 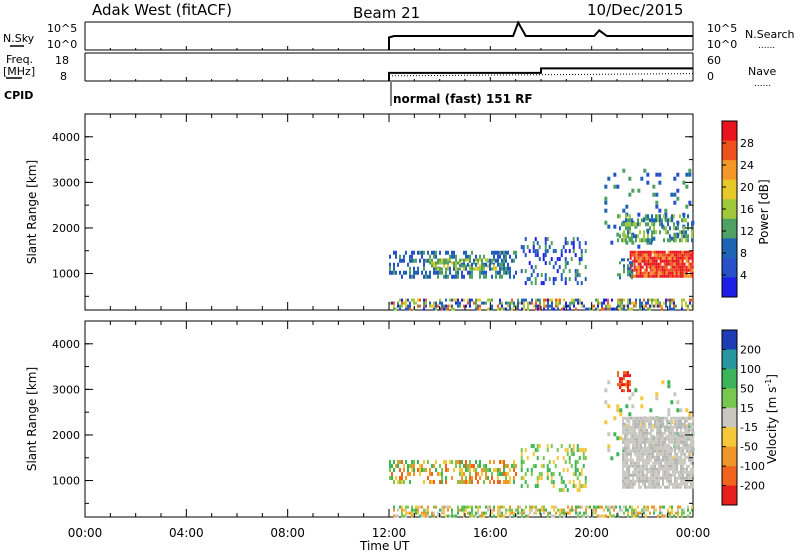 What do you see at coordinates (66, 274) in the screenshot?
I see `y-tick-label: 1000` at bounding box center [66, 274].